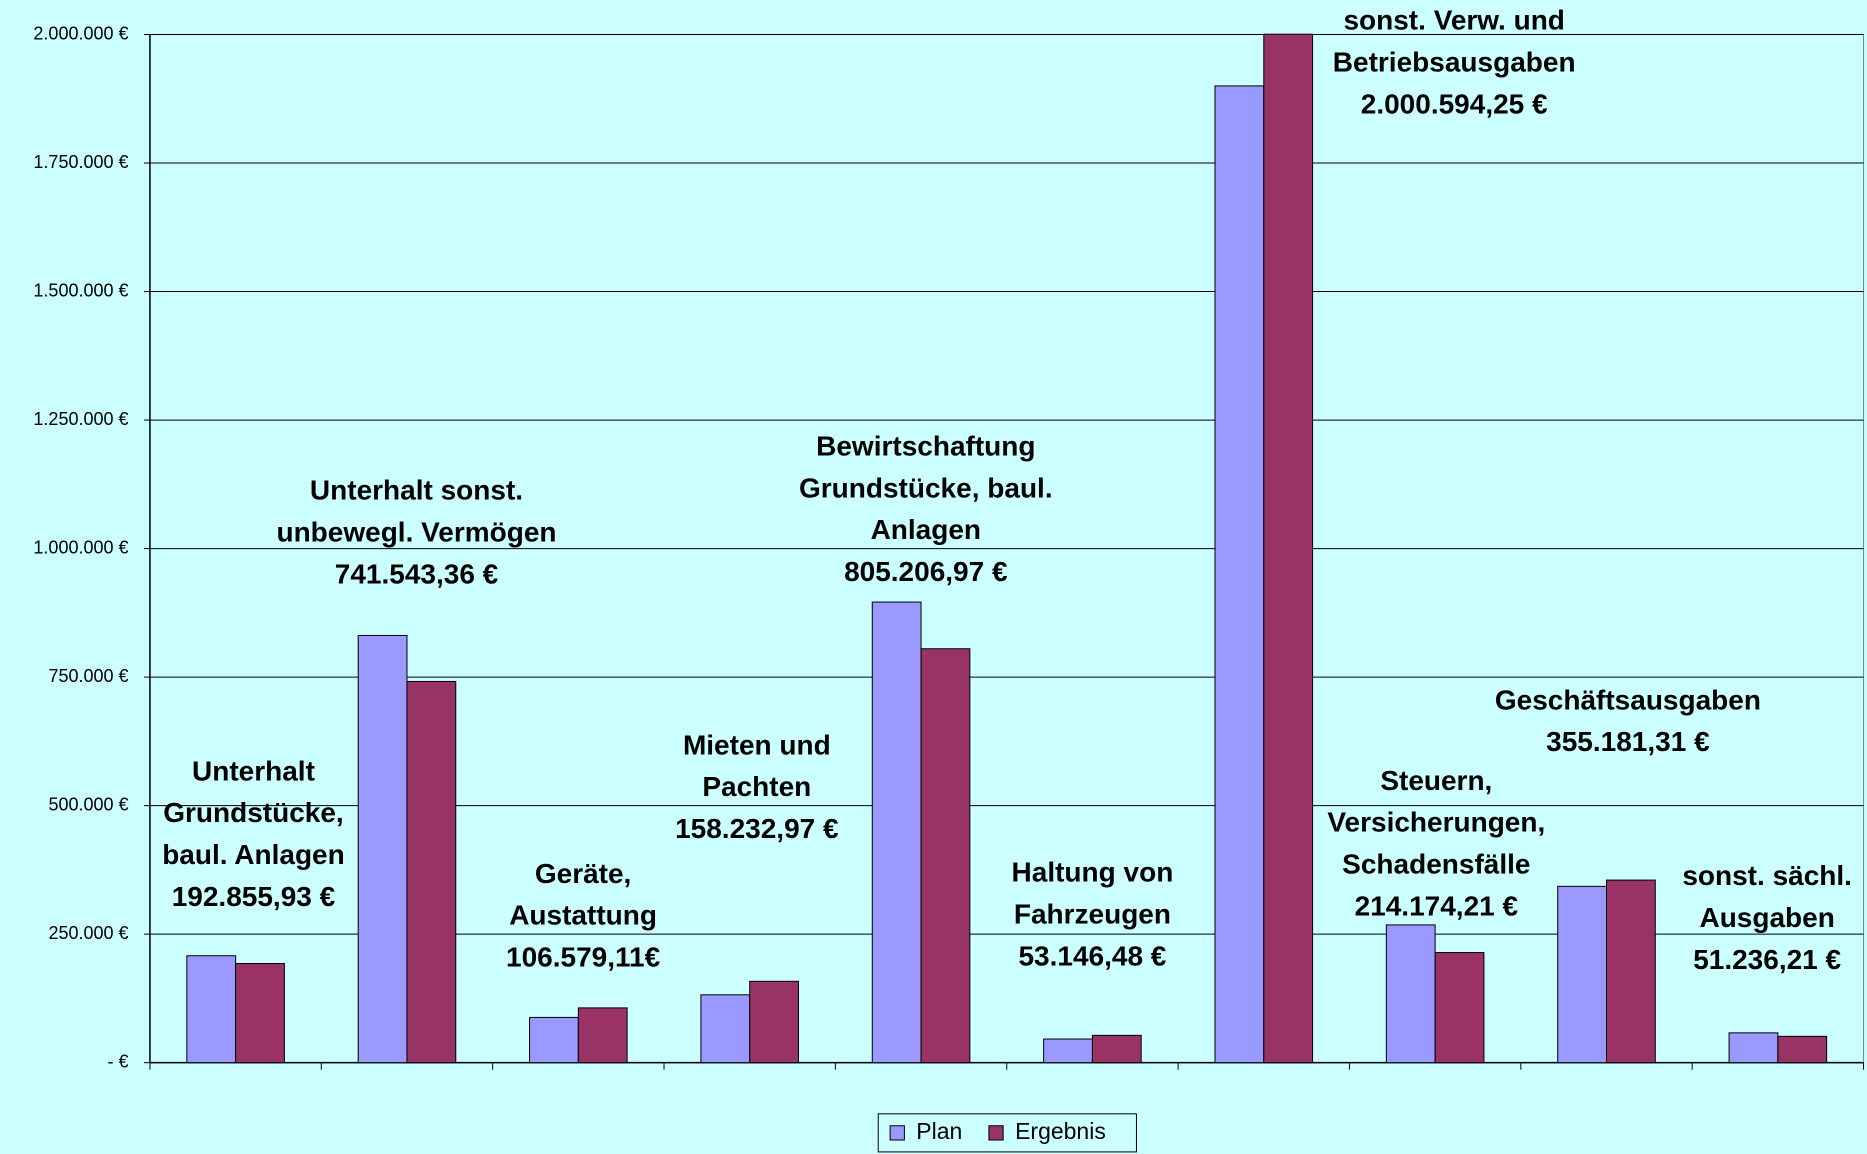 Image resolution: width=1867 pixels, height=1154 pixels. What do you see at coordinates (1093, 893) in the screenshot?
I see `category-label: Haltung von Fahrzeugen` at bounding box center [1093, 893].